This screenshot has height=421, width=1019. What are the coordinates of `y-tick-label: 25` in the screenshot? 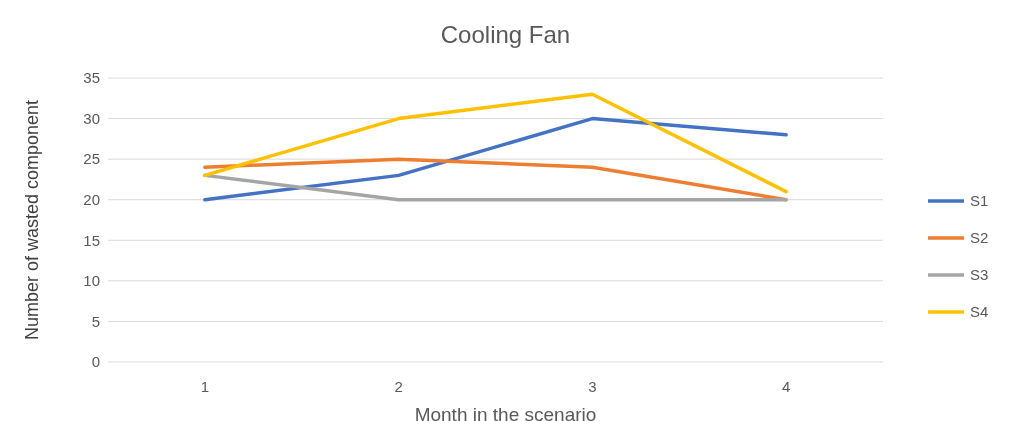 It's located at (91, 159).